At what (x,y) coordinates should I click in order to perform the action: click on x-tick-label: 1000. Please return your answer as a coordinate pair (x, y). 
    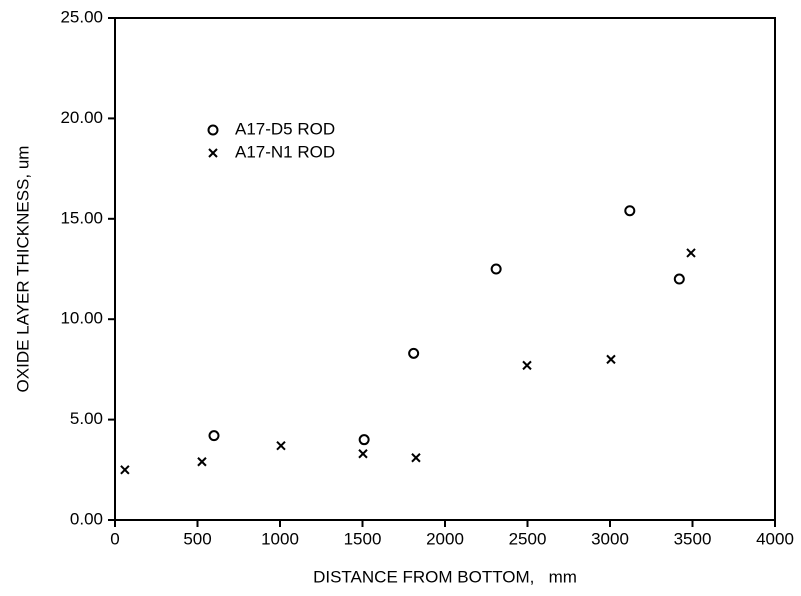
    Looking at the image, I should click on (280, 538).